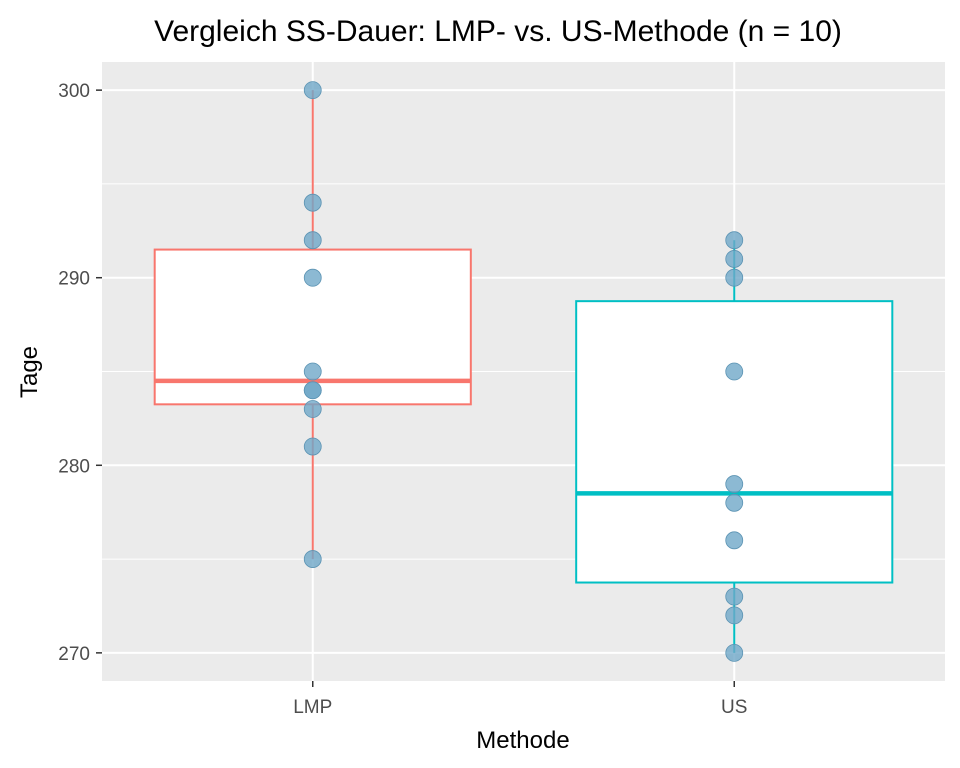  Describe the element at coordinates (312, 707) in the screenshot. I see `x-tick-label: LMP` at that location.